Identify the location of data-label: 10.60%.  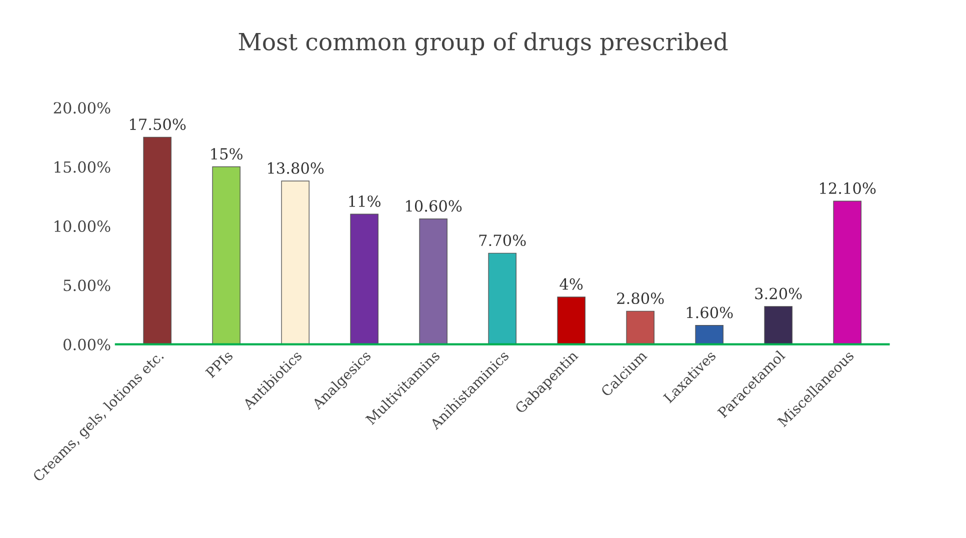
(434, 206).